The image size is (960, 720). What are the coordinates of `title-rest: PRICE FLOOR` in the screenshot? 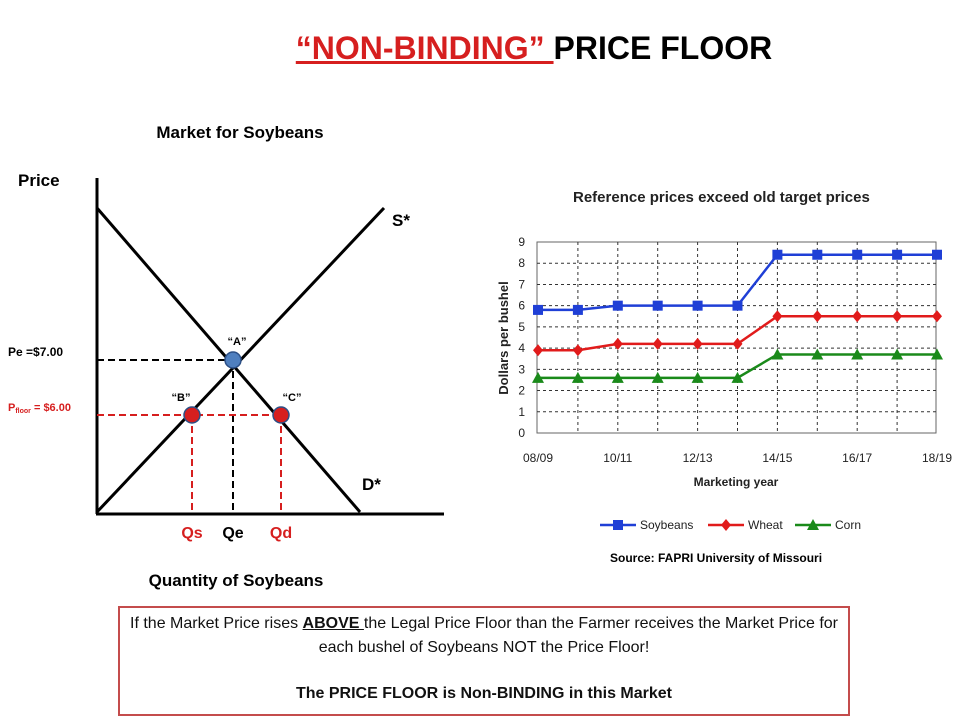 It's located at (663, 48).